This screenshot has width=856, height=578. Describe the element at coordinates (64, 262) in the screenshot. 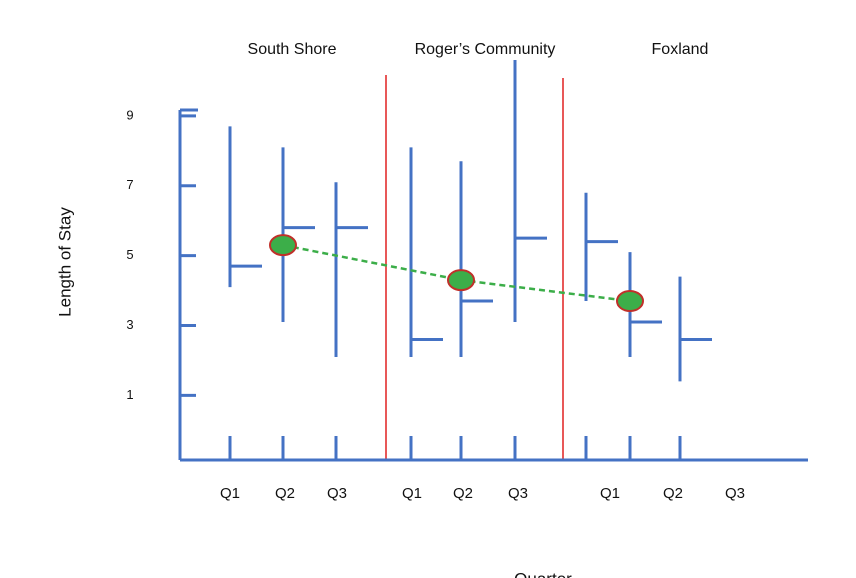

I see `y-axis-label: Length of Stay` at that location.